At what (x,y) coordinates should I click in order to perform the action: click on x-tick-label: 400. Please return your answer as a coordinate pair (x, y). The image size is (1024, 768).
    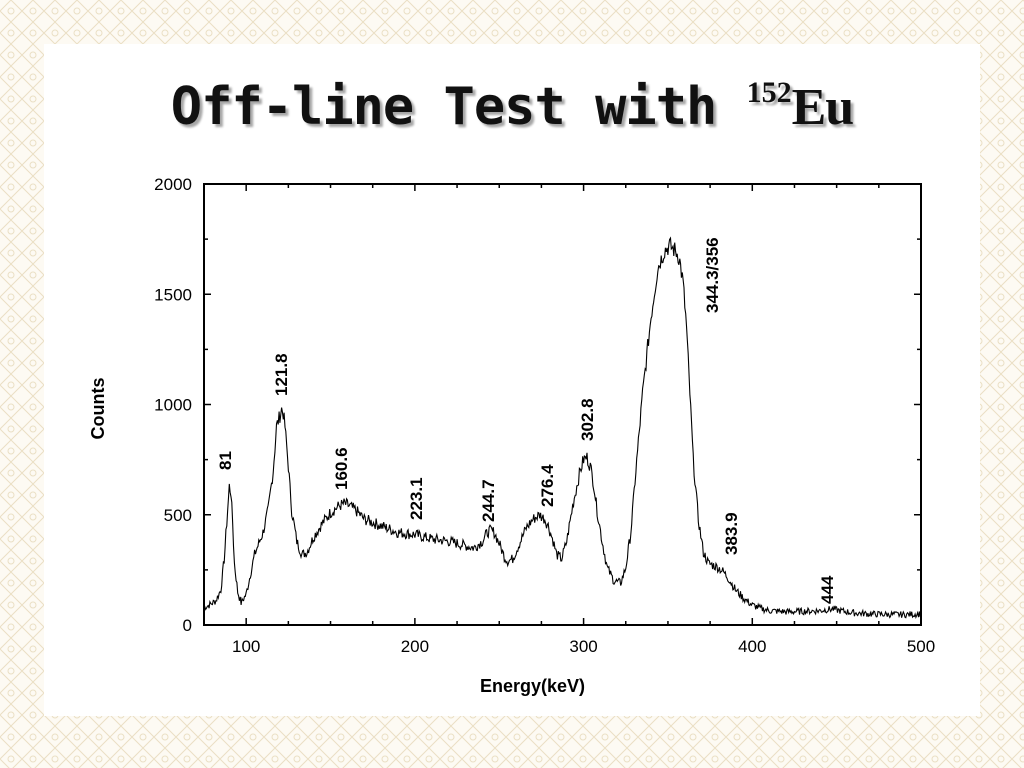
    Looking at the image, I should click on (752, 646).